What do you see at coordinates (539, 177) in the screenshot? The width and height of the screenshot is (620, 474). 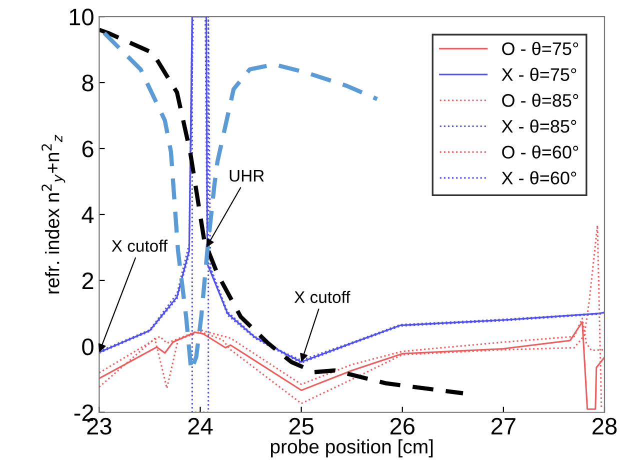 I see `legend-label: X - θ=60°` at bounding box center [539, 177].